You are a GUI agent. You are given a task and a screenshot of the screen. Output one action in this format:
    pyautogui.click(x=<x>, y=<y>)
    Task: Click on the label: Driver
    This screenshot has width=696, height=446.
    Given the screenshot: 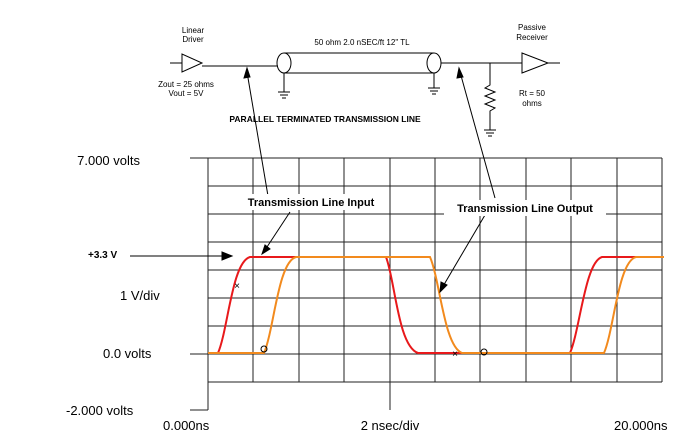 What is the action you would take?
    pyautogui.click(x=193, y=39)
    